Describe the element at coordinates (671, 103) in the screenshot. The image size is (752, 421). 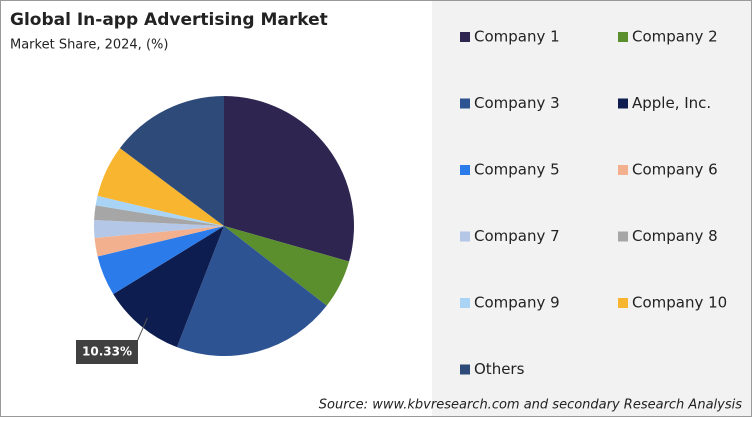
I see `legend-label: Apple, Inc.` at that location.